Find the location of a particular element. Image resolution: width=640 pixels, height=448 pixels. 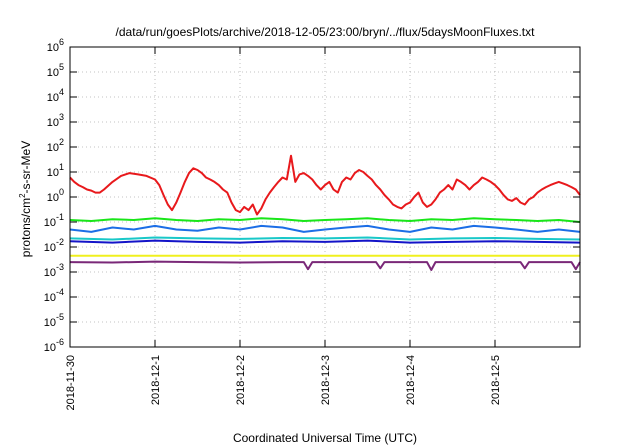

x-tick-label: 2018-12-3 is located at coordinates (326, 380).